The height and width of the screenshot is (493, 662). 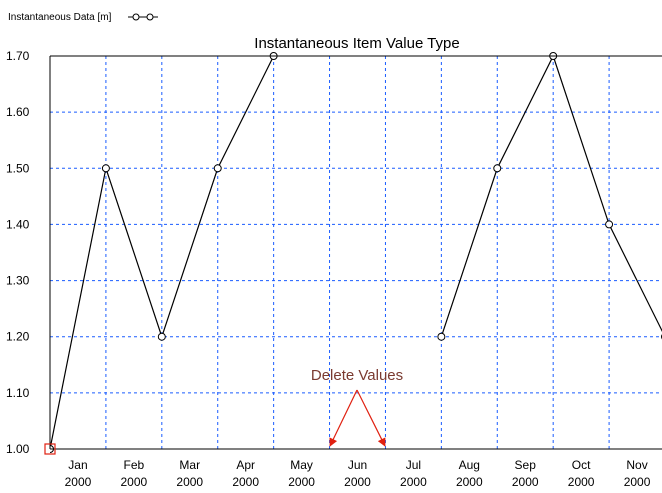 What do you see at coordinates (18, 337) in the screenshot?
I see `y-tick-label: 1.20` at bounding box center [18, 337].